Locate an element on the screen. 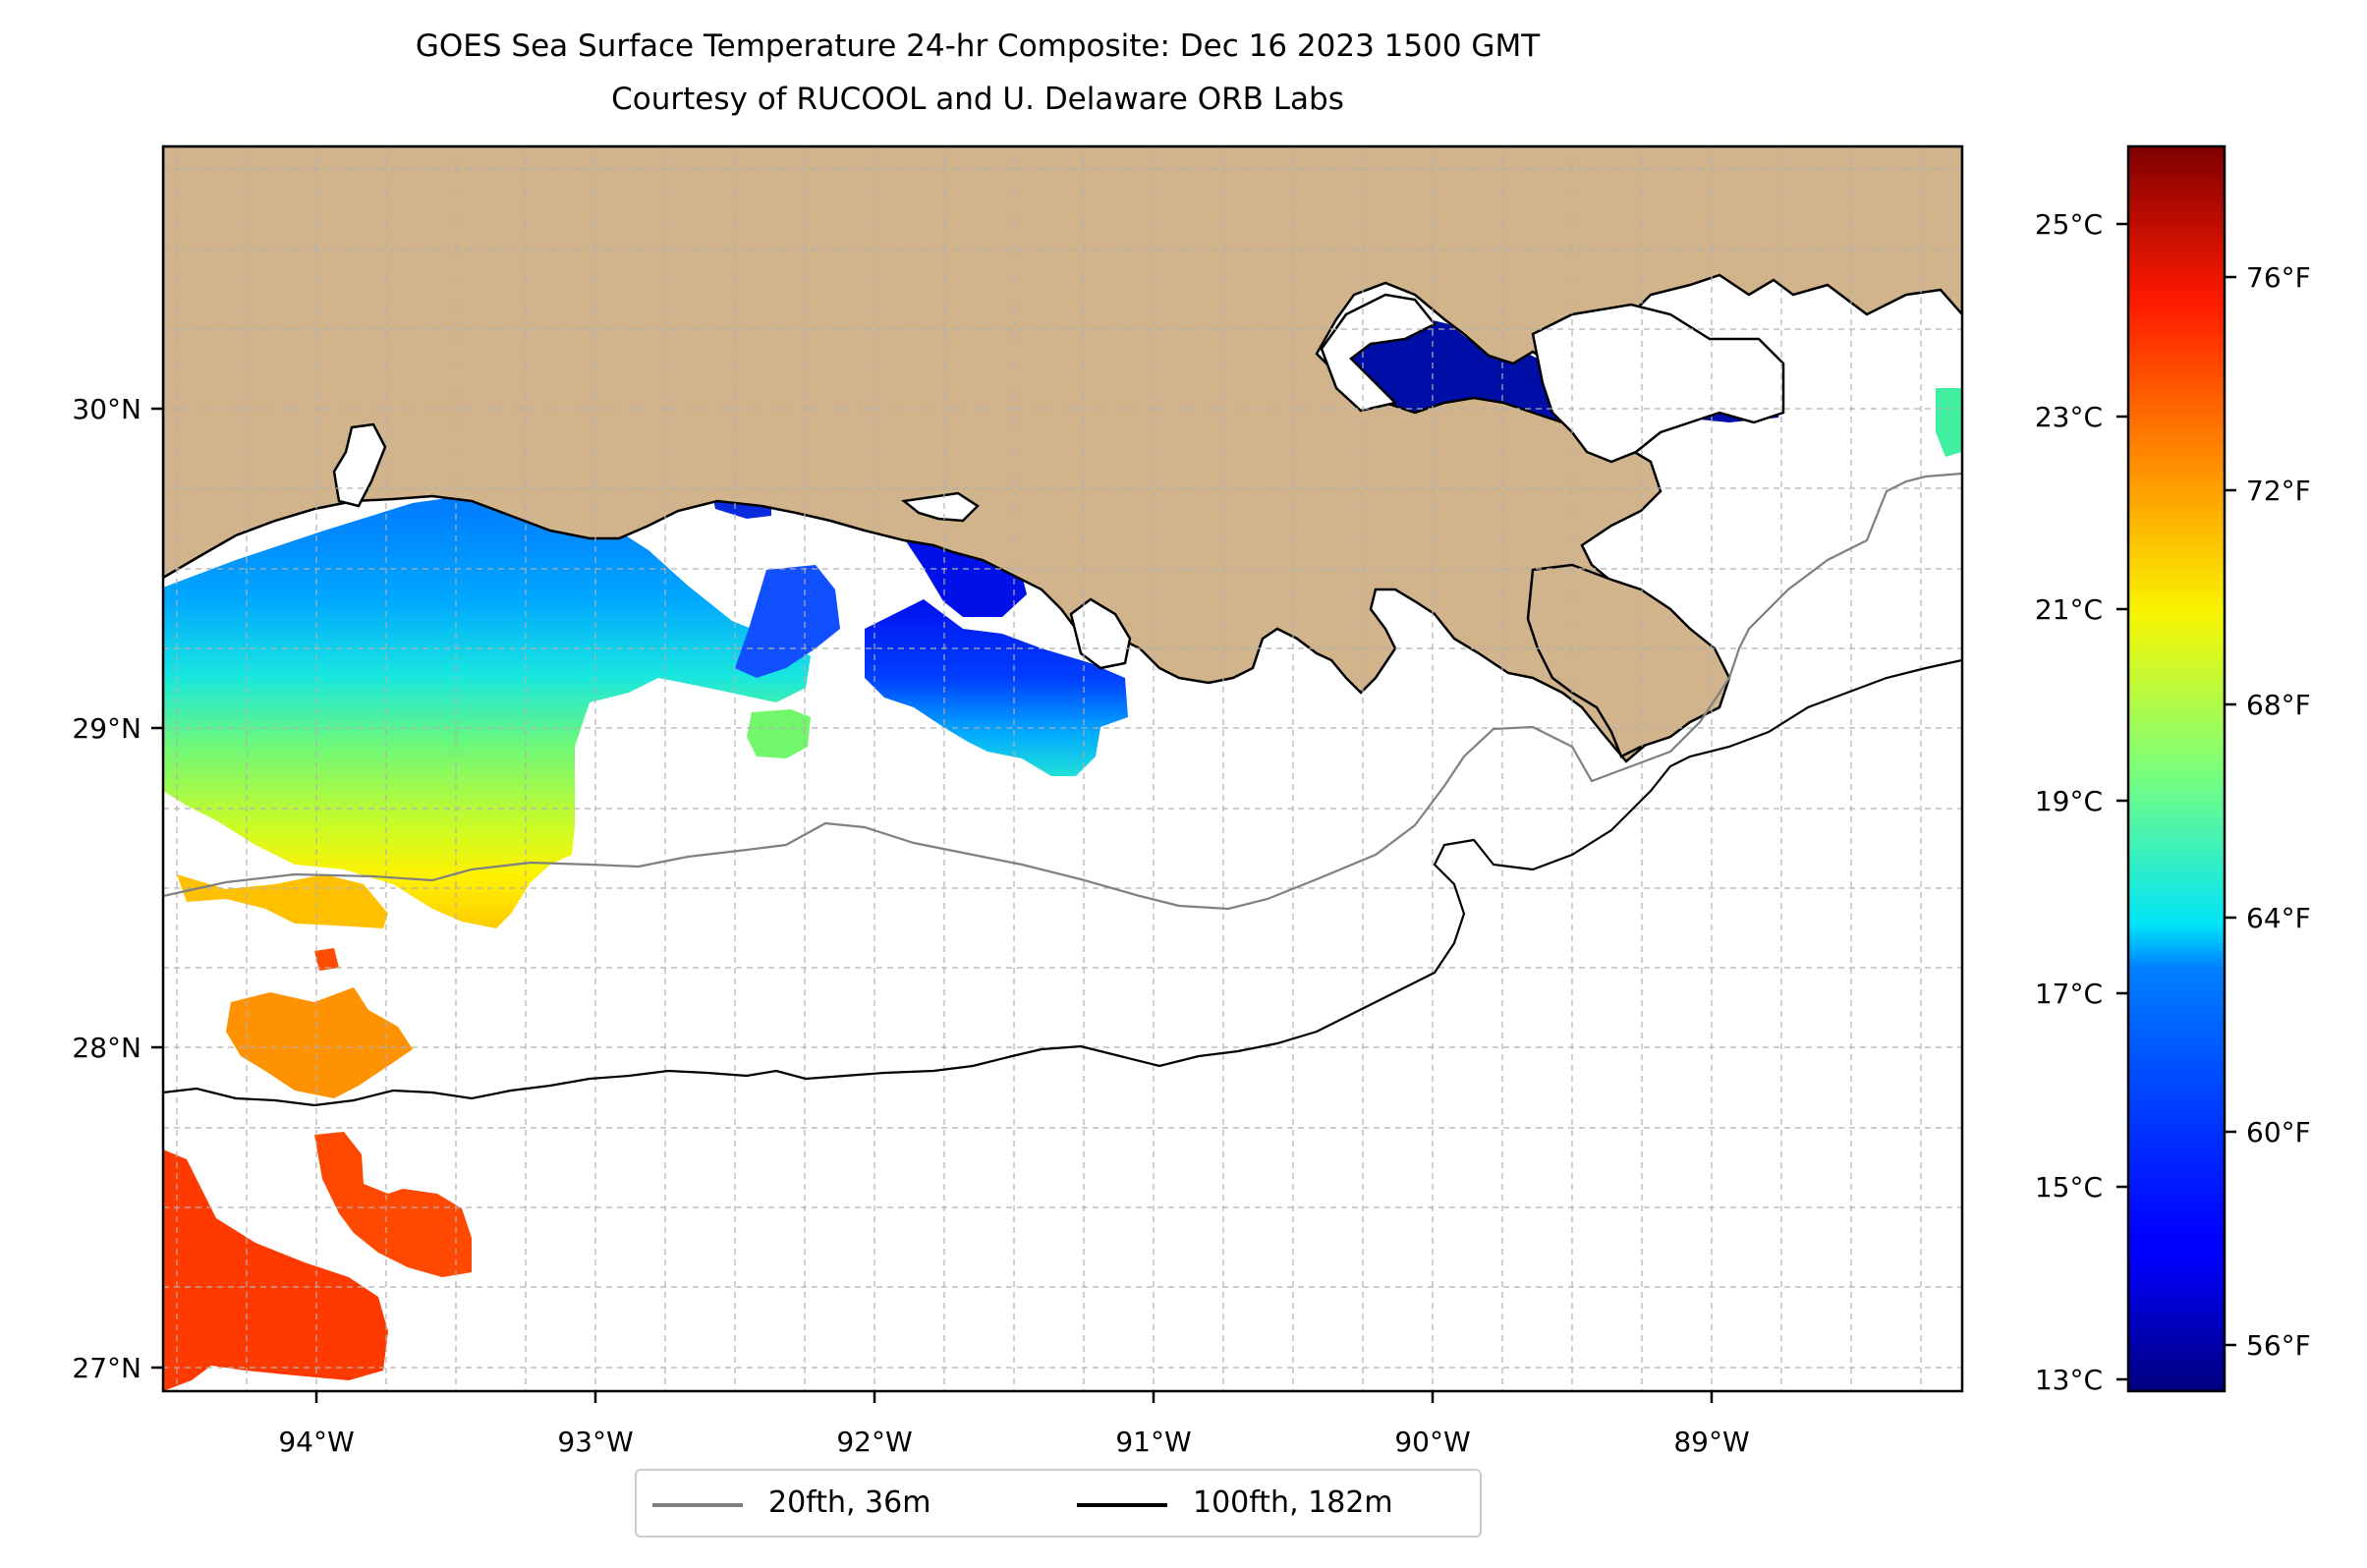 This screenshot has width=2367, height=1568. lat-tick-label: 29°N is located at coordinates (107, 728).